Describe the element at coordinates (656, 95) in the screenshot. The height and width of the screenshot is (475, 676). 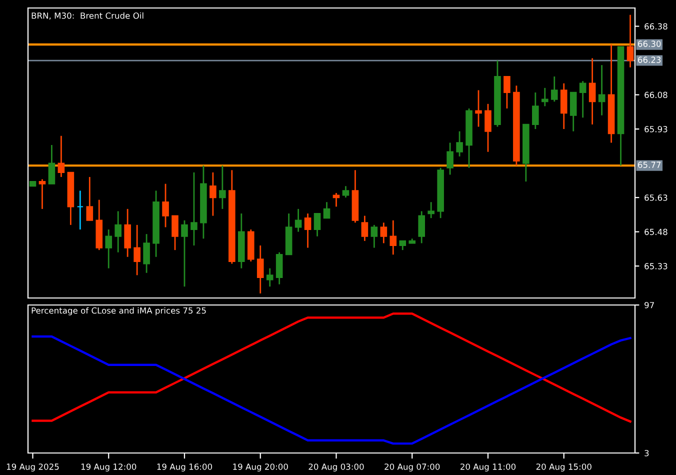
I see `y-tick-label: 66.08` at that location.